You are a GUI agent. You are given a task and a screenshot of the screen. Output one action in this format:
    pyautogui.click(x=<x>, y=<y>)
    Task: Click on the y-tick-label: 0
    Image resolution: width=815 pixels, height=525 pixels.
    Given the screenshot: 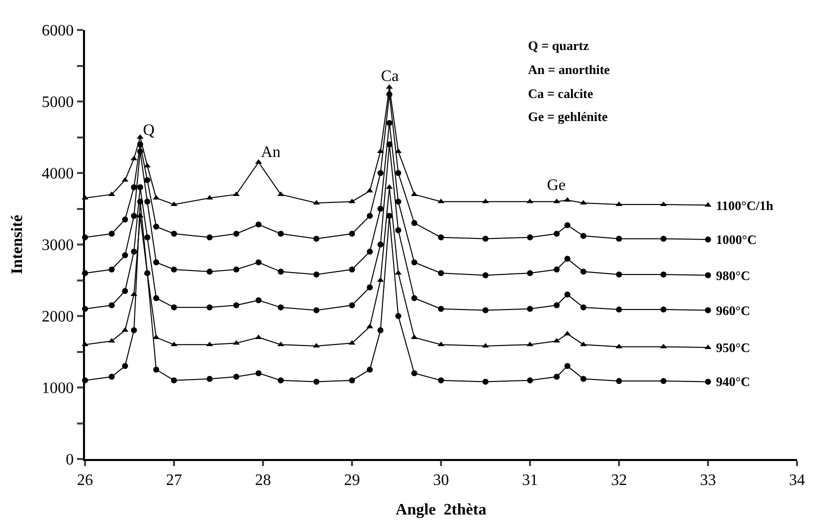 What is the action you would take?
    pyautogui.click(x=70, y=460)
    